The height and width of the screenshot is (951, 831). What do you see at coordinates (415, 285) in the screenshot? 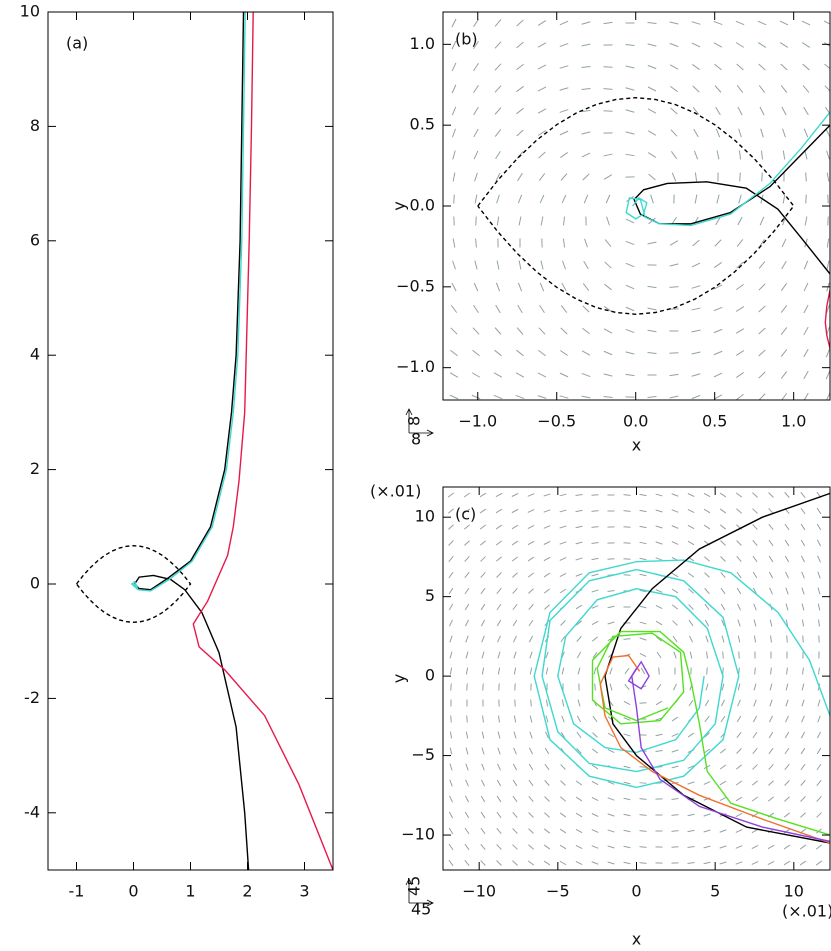
I see `y-tick-label: −0.5` at bounding box center [415, 285].